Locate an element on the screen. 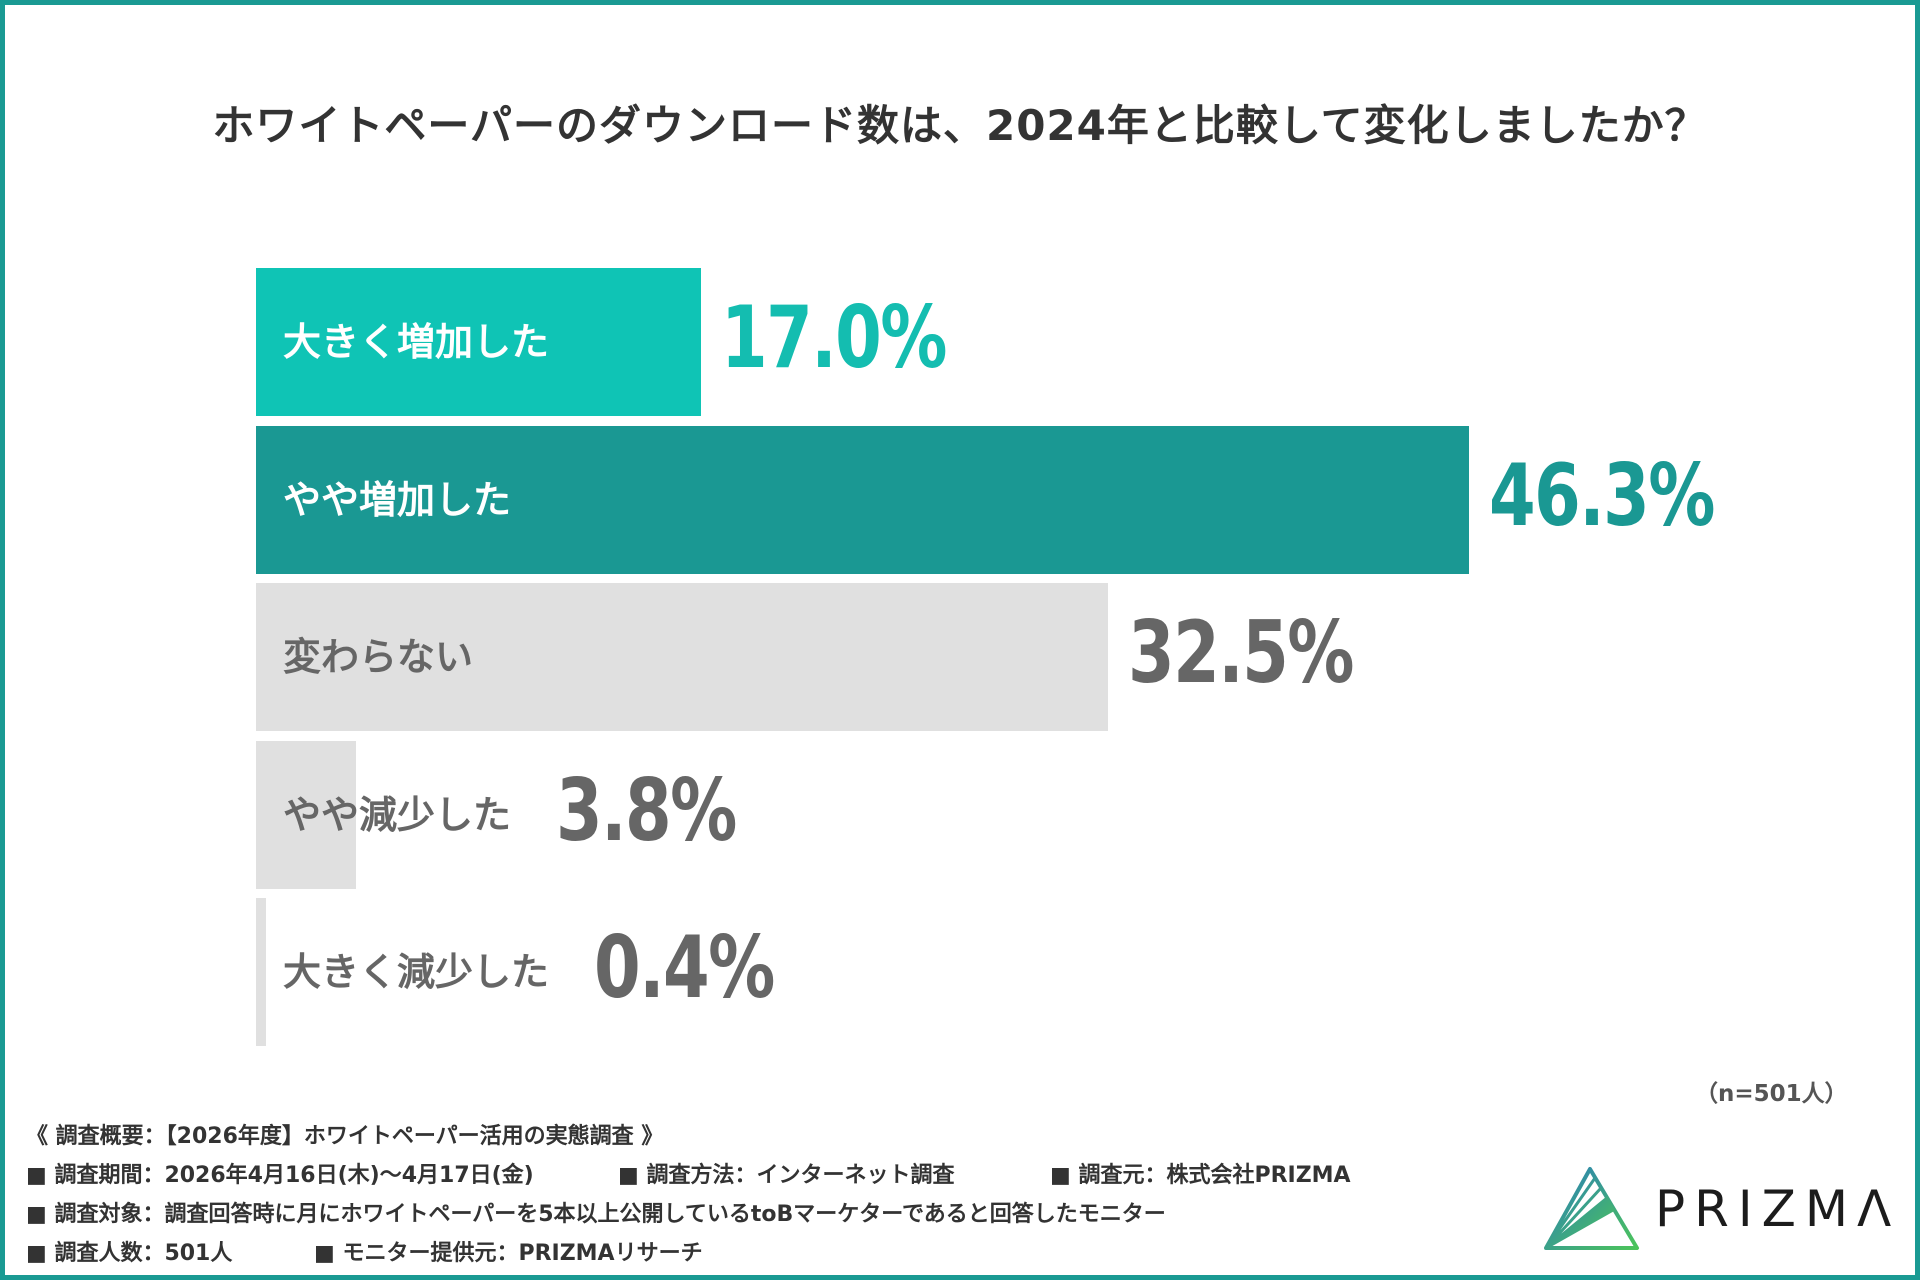 The width and height of the screenshot is (1920, 1280). survey-period: ■ 調査期間：2026年4月16日(木)〜4月17日(金) is located at coordinates (280, 1175).